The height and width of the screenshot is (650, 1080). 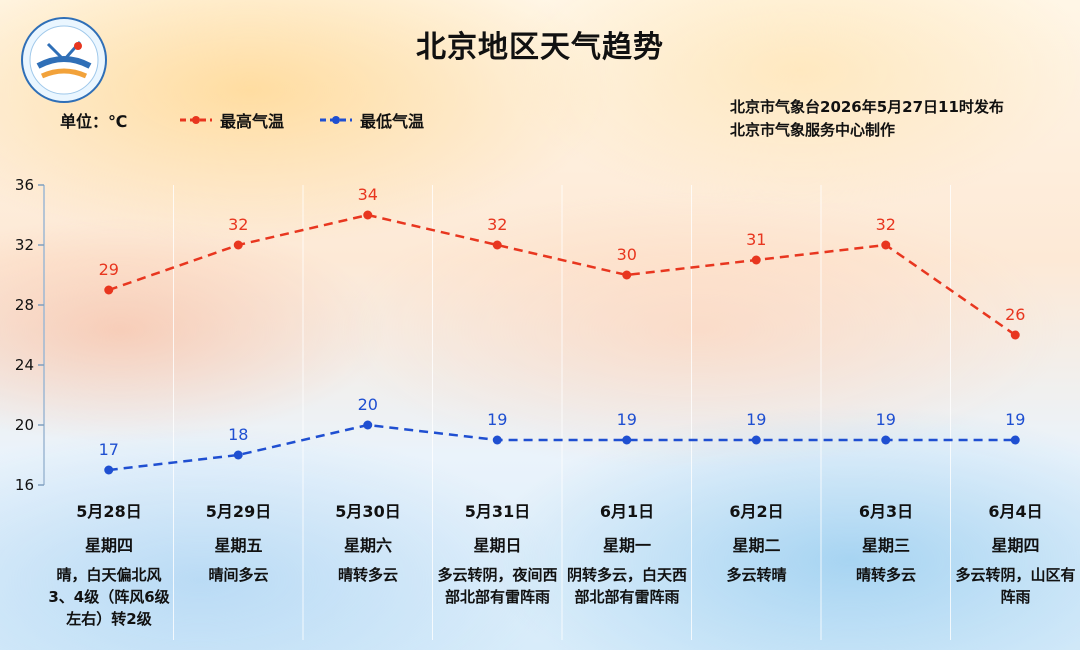 I want to click on day-date: 6月3日, so click(x=886, y=511).